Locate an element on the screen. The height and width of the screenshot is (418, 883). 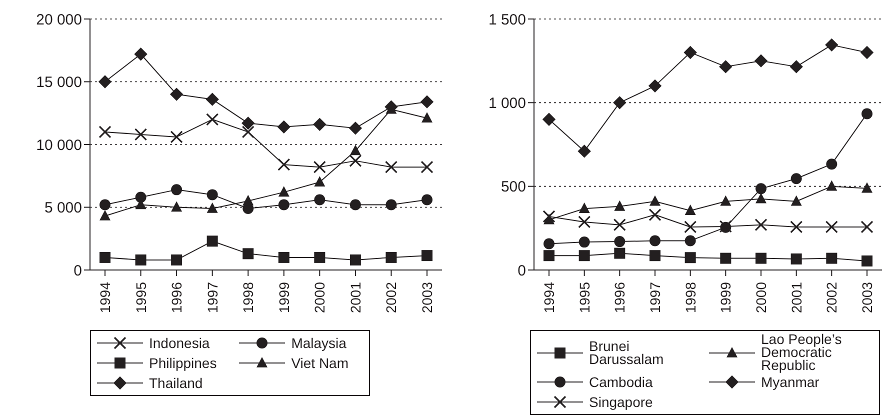
y-tick-label: 1 500 is located at coordinates (507, 19).